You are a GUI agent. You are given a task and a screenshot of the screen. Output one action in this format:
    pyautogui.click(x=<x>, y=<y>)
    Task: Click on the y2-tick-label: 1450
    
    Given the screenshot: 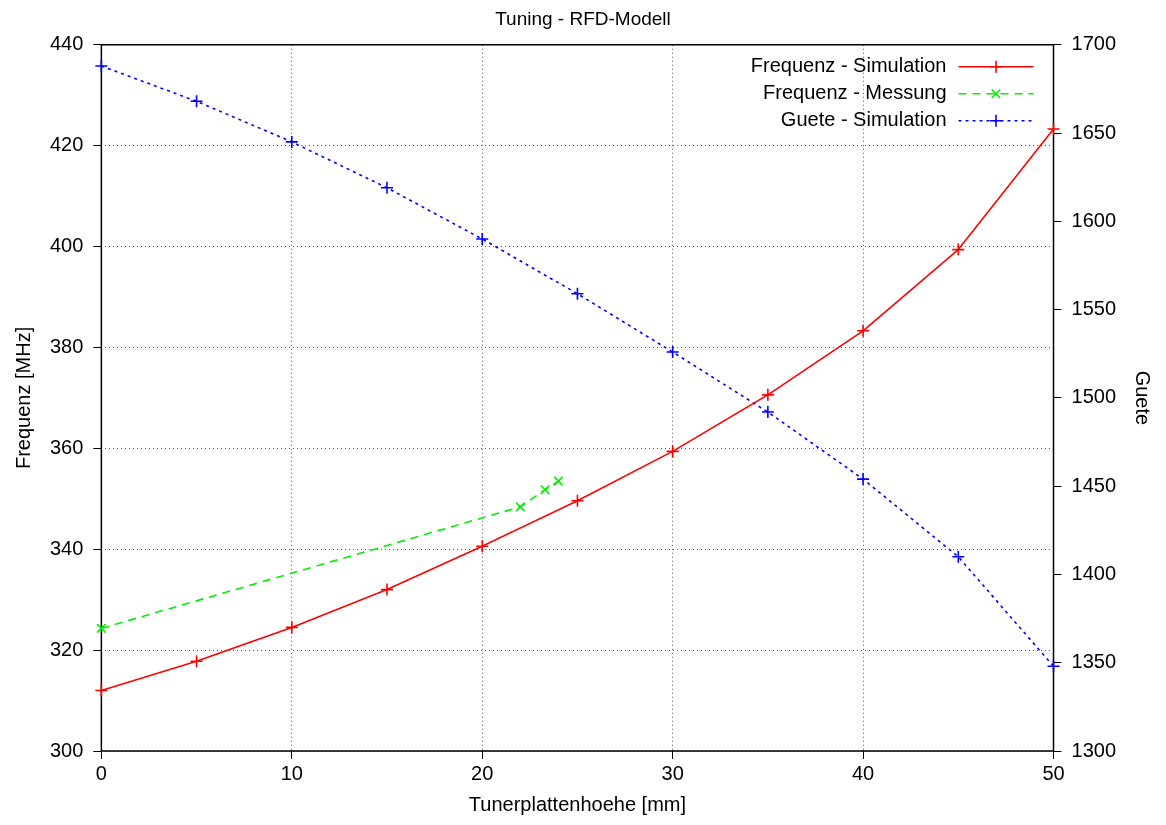 What is the action you would take?
    pyautogui.click(x=1094, y=484)
    